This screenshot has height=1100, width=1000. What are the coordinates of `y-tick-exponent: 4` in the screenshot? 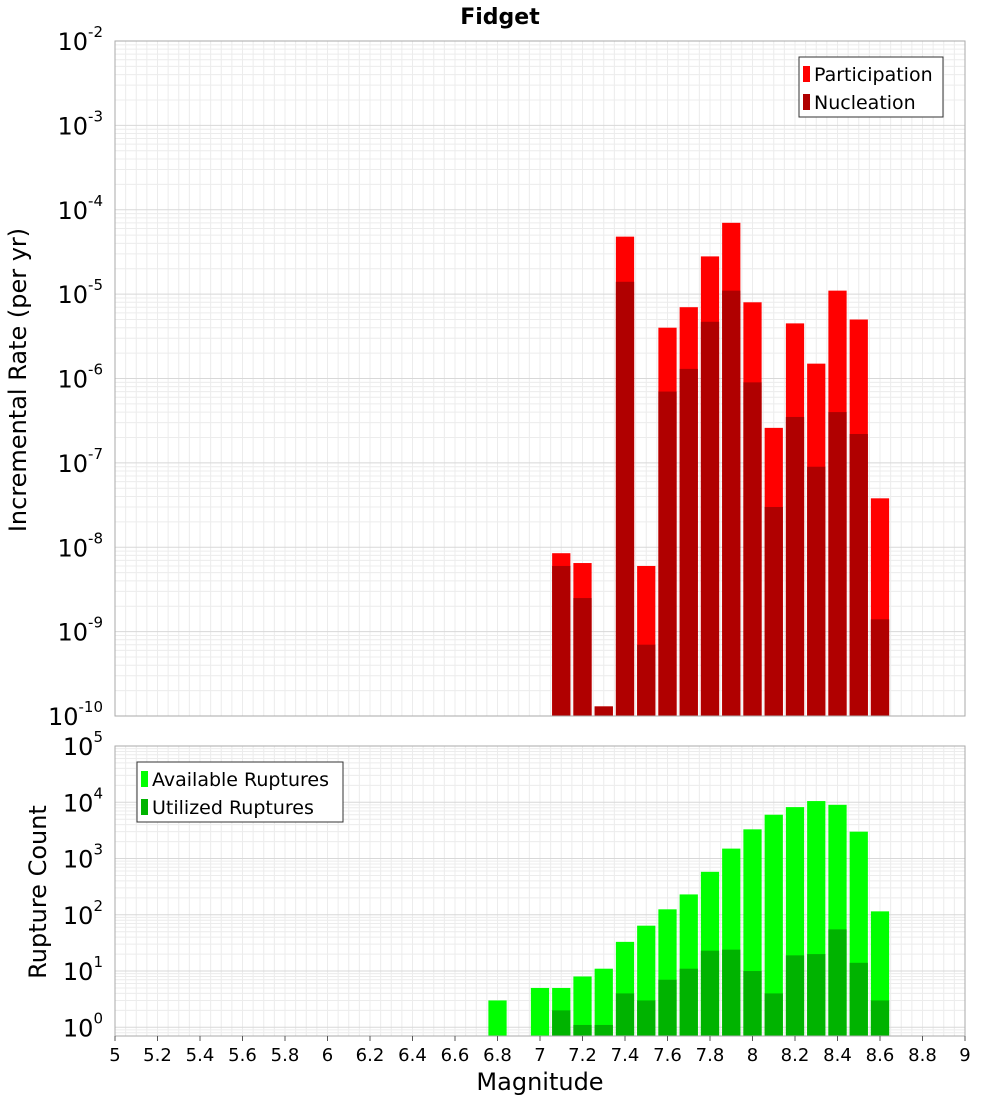 It's located at (98, 793).